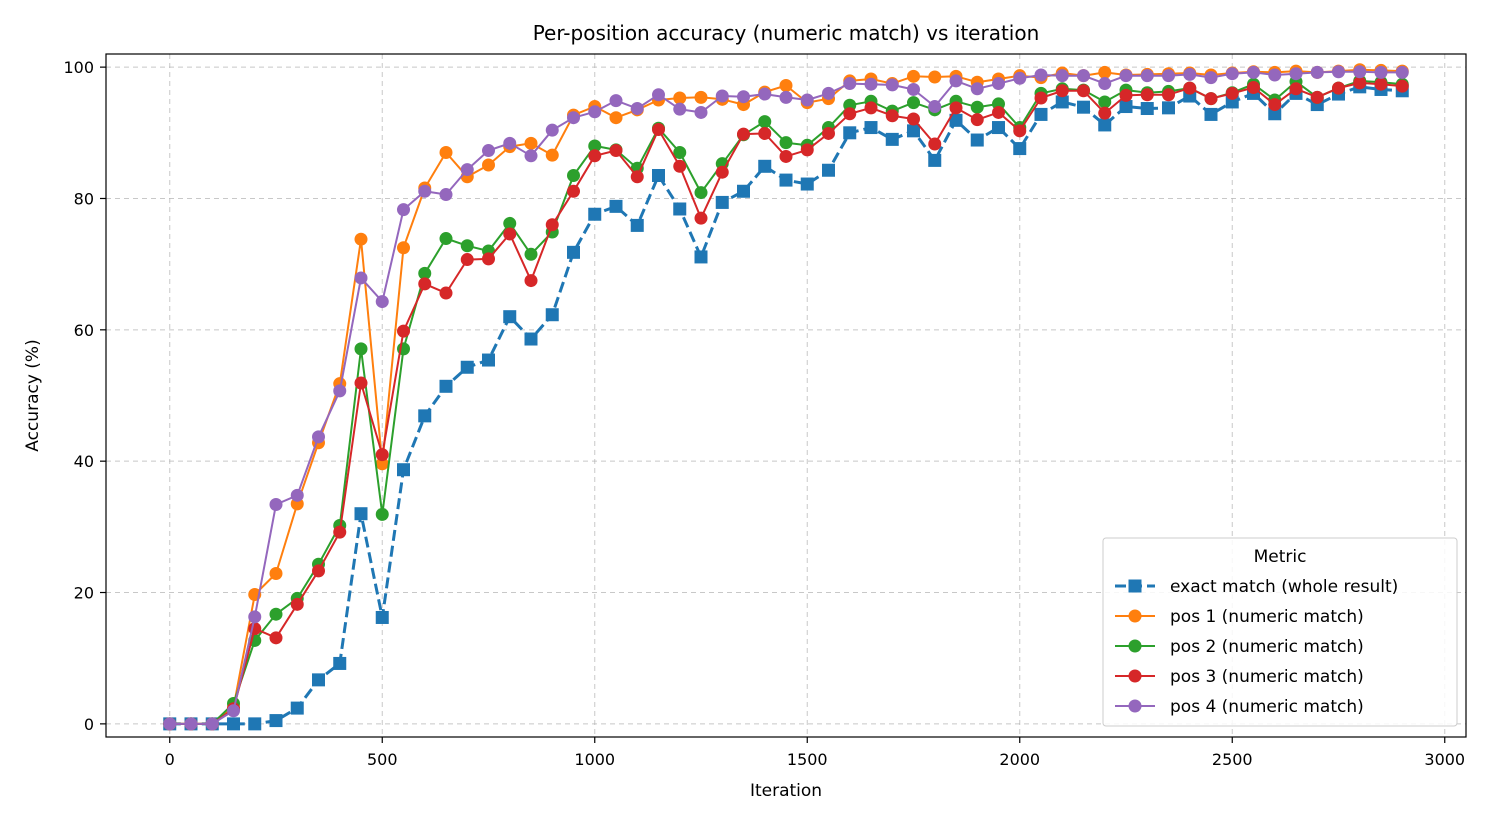 This screenshot has height=825, width=1500. What do you see at coordinates (786, 791) in the screenshot?
I see `x-axis-label: Iteration` at bounding box center [786, 791].